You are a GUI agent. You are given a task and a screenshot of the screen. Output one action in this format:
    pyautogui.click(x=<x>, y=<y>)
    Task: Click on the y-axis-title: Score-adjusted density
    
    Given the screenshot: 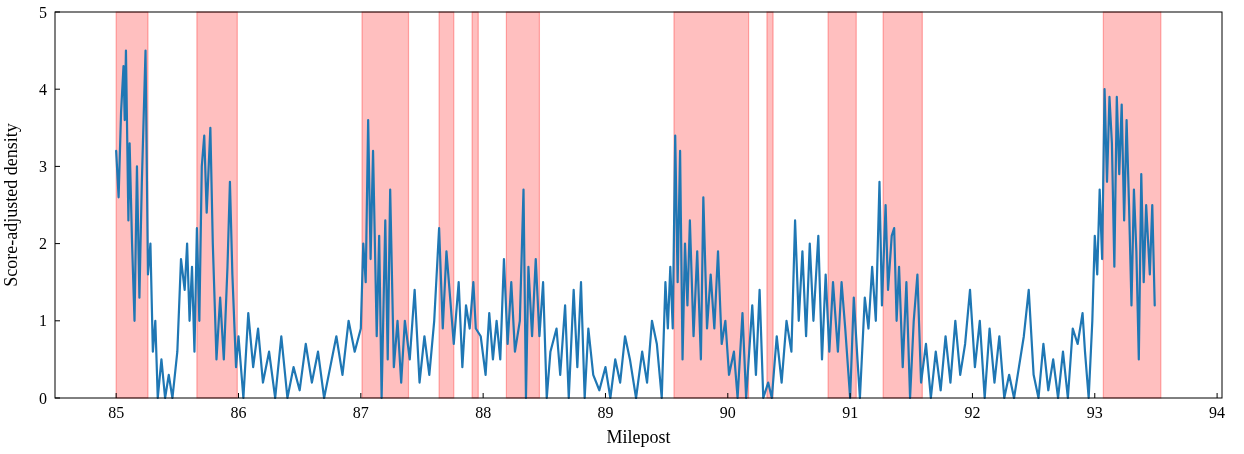 What is the action you would take?
    pyautogui.click(x=11, y=205)
    